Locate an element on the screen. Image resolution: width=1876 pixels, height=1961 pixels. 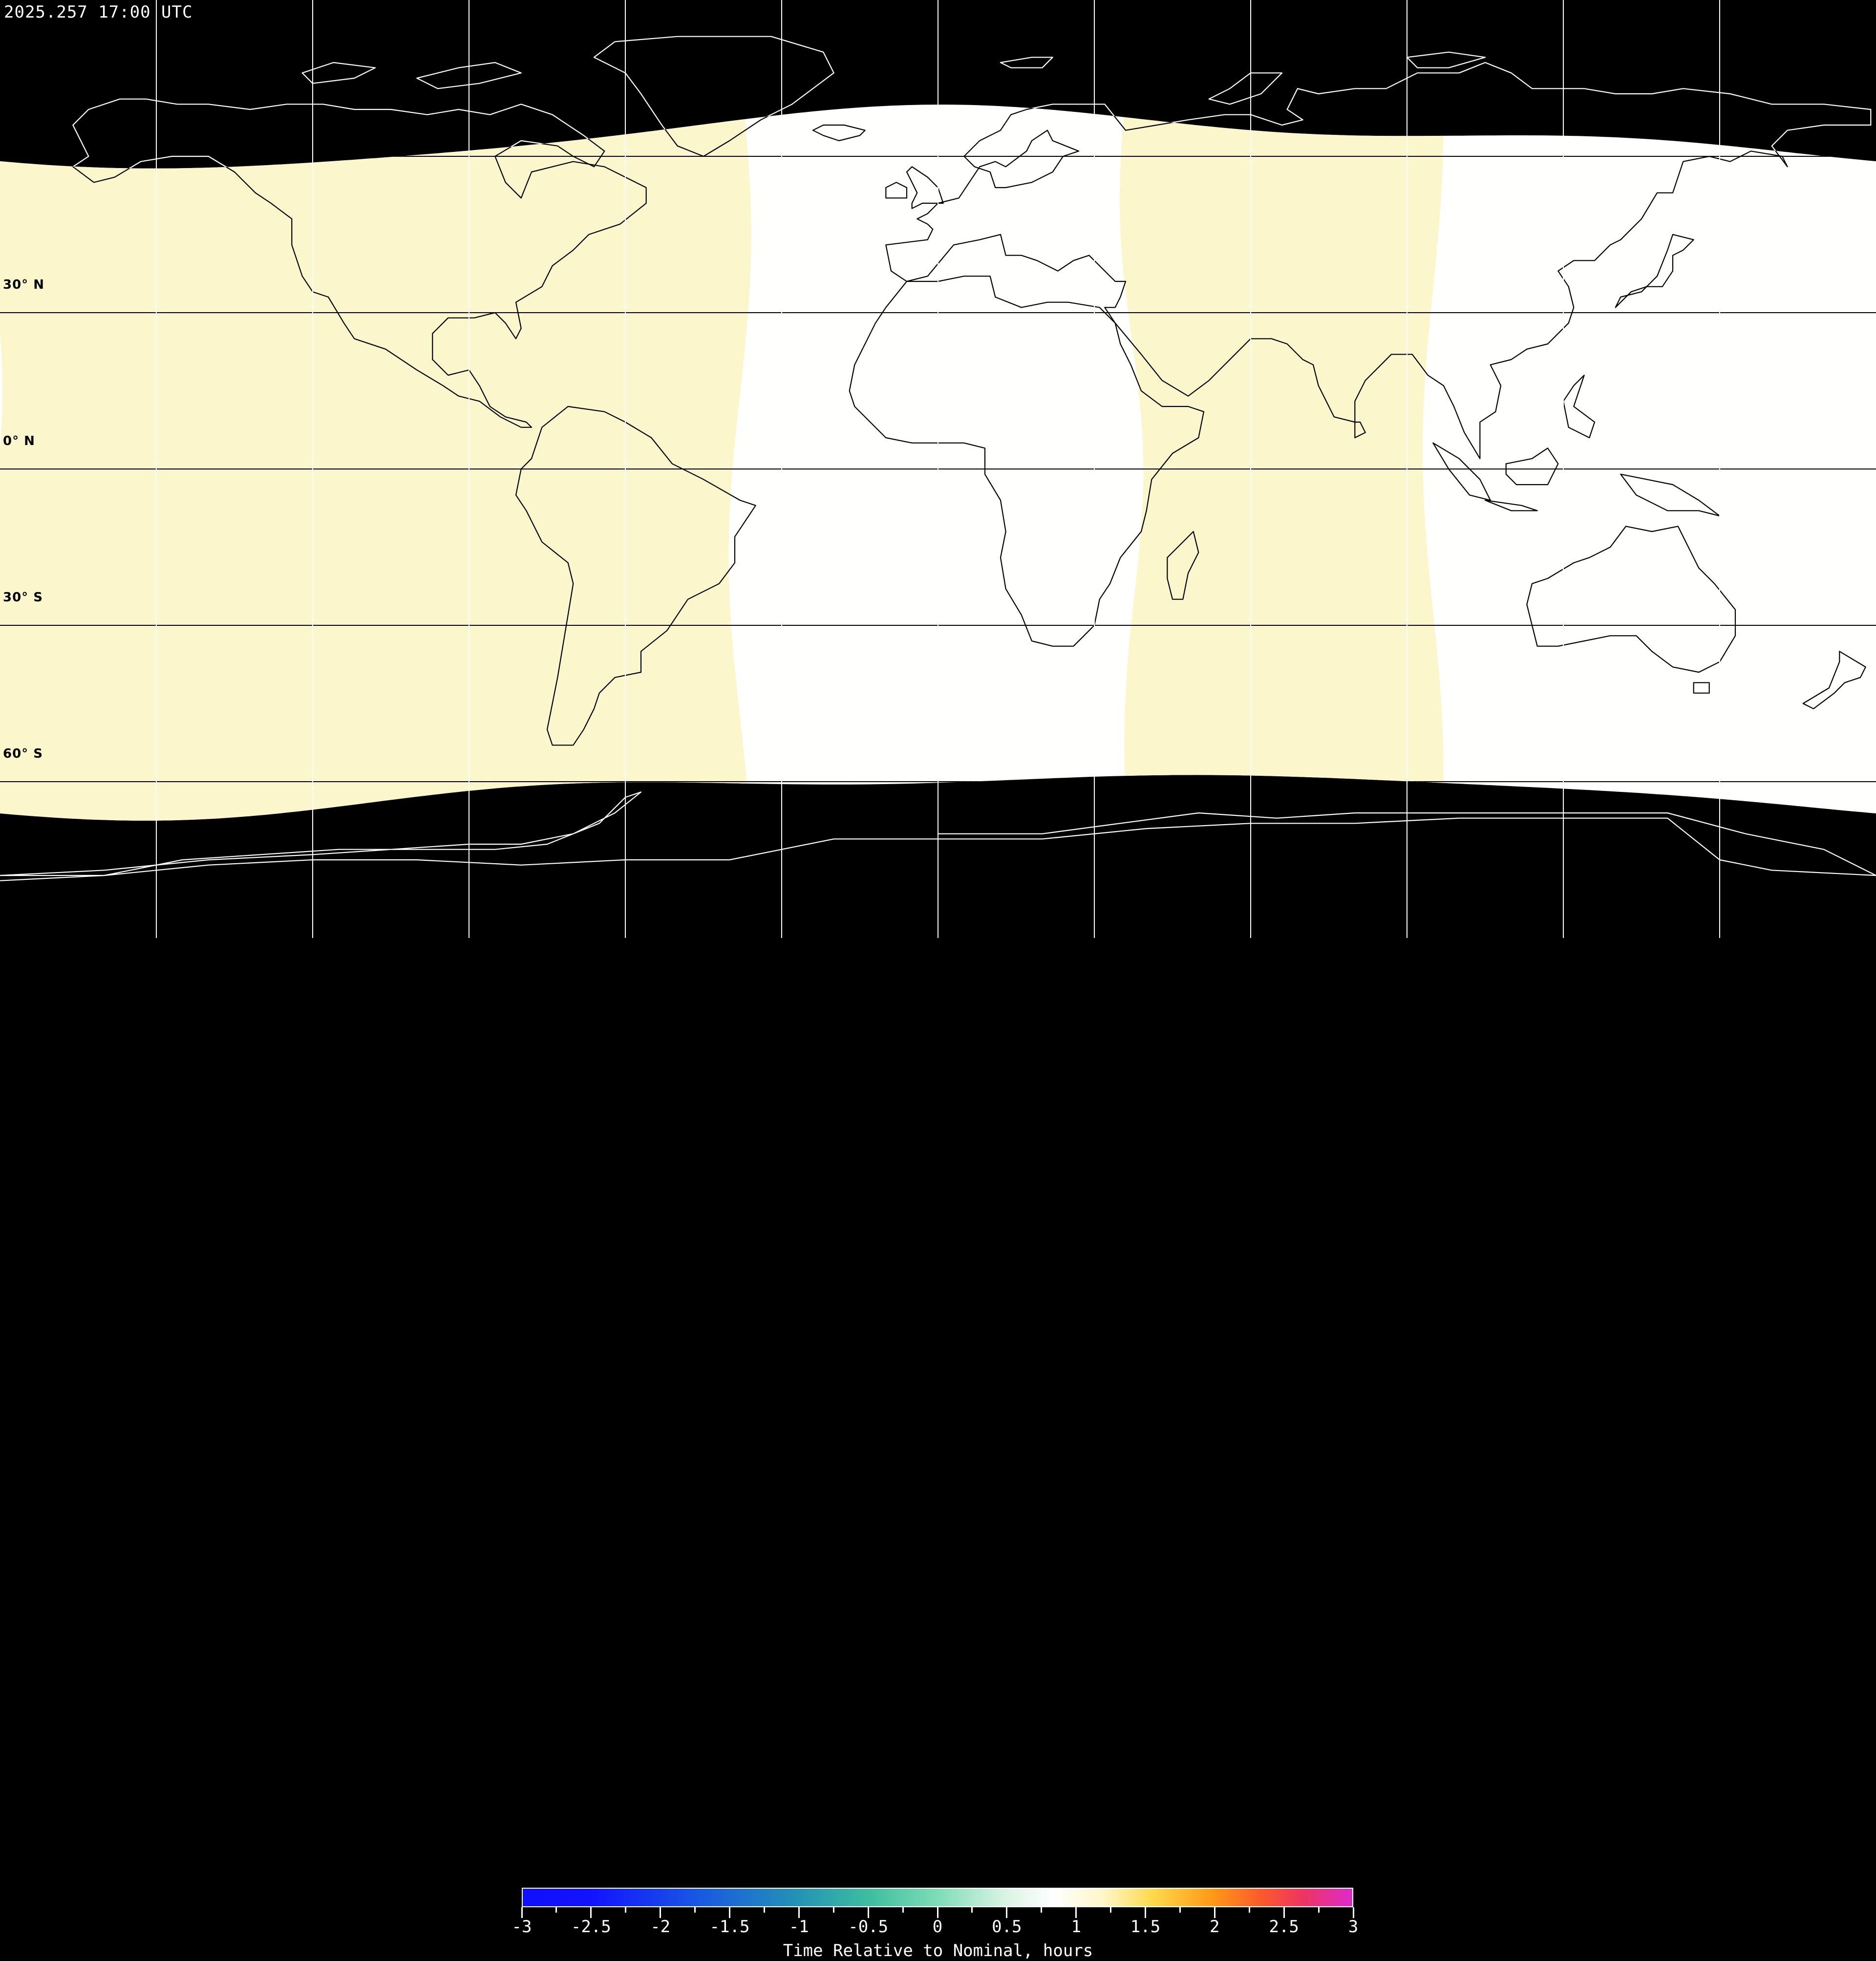
colorbar-tick-label: -2 is located at coordinates (660, 1927).